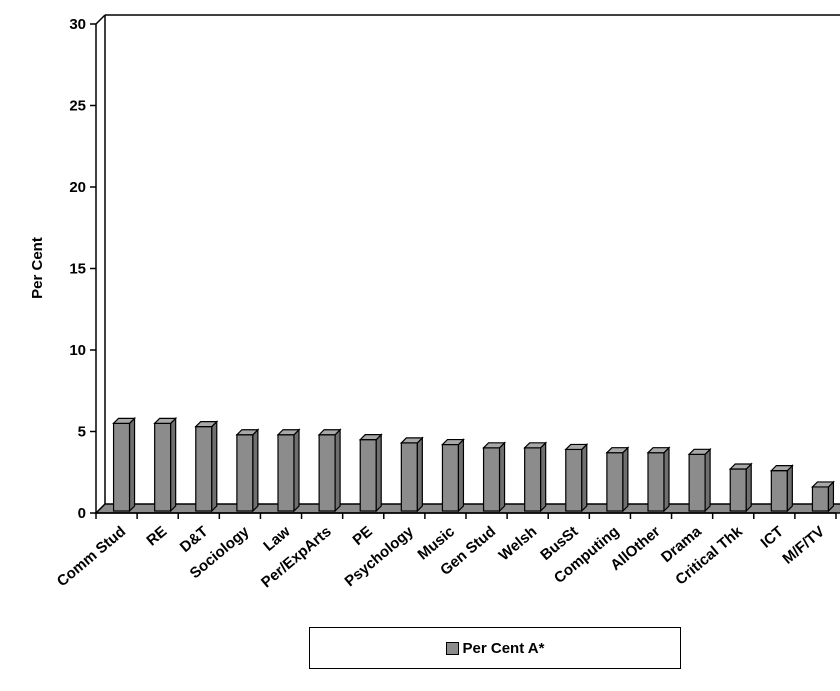  What do you see at coordinates (452, 648) in the screenshot?
I see `legend-swatch` at bounding box center [452, 648].